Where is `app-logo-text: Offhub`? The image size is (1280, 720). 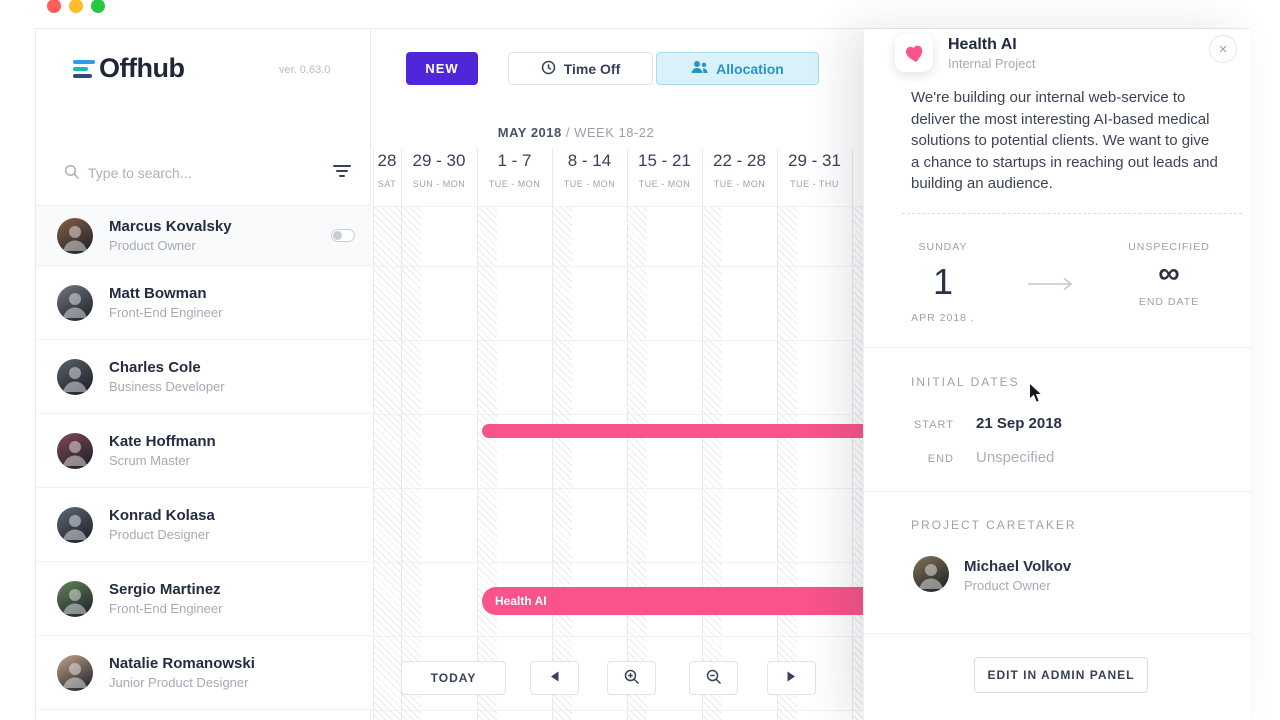 app-logo-text: Offhub is located at coordinates (142, 68).